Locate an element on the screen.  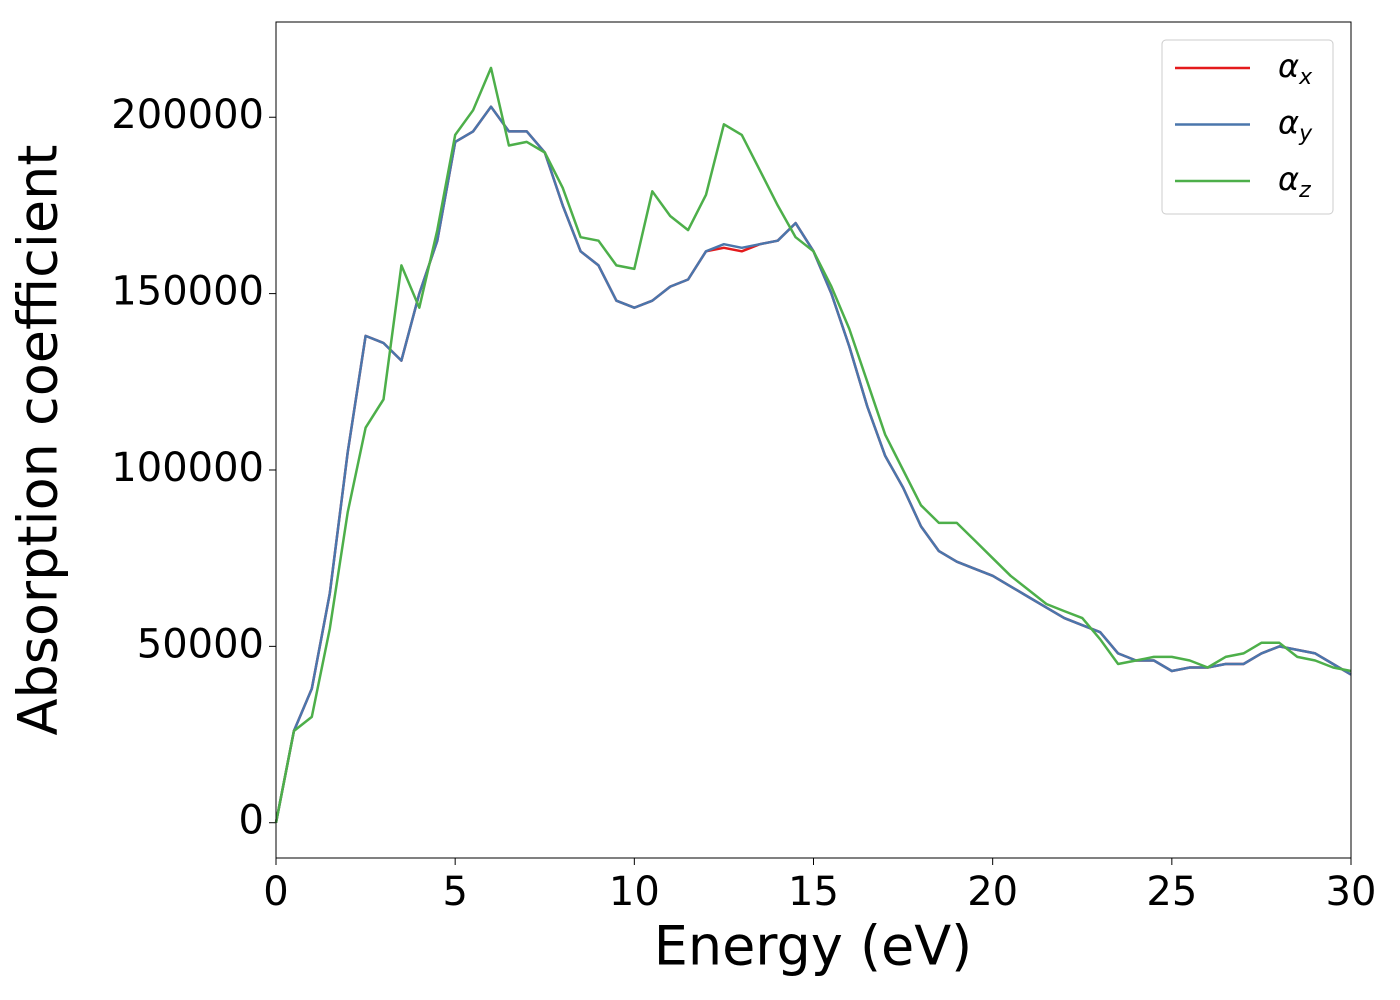
x-tick-label: 15 is located at coordinates (813, 892).